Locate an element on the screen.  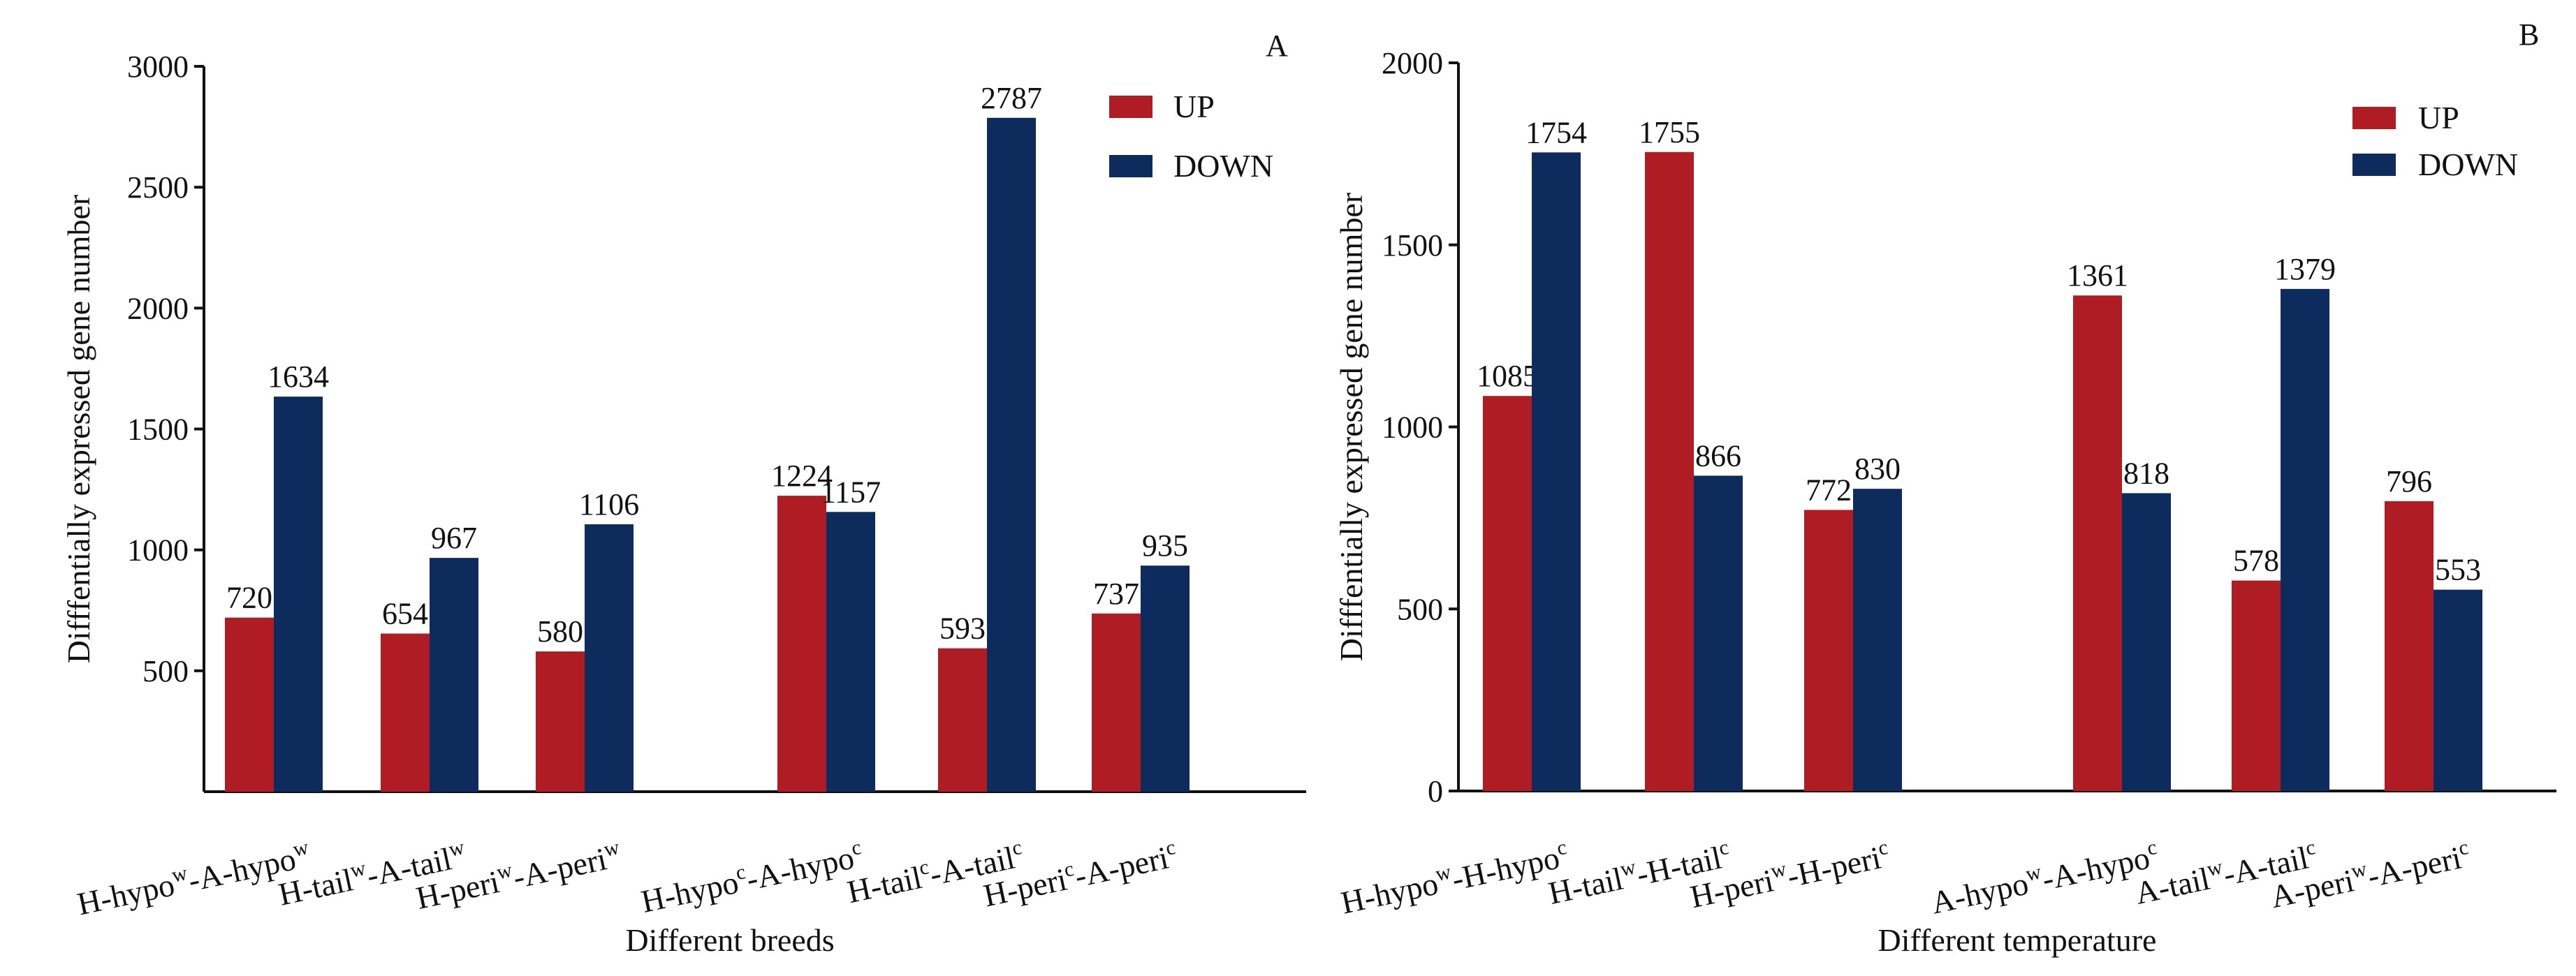
panel-letter: A is located at coordinates (1277, 46).